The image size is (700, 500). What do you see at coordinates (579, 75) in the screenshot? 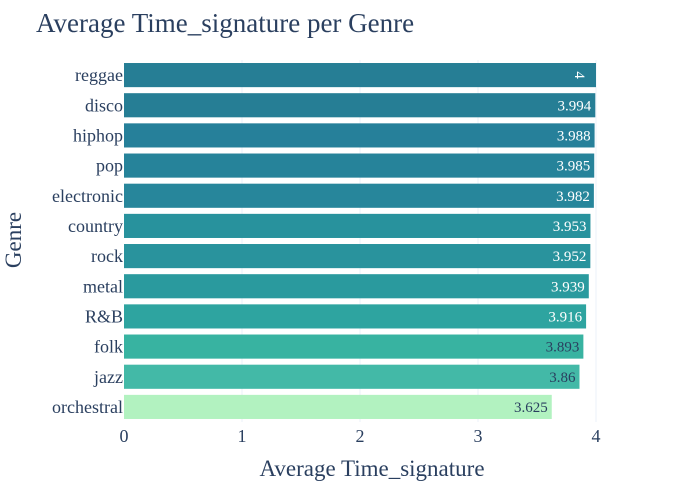
I see `bar-value-label: 4` at bounding box center [579, 75].